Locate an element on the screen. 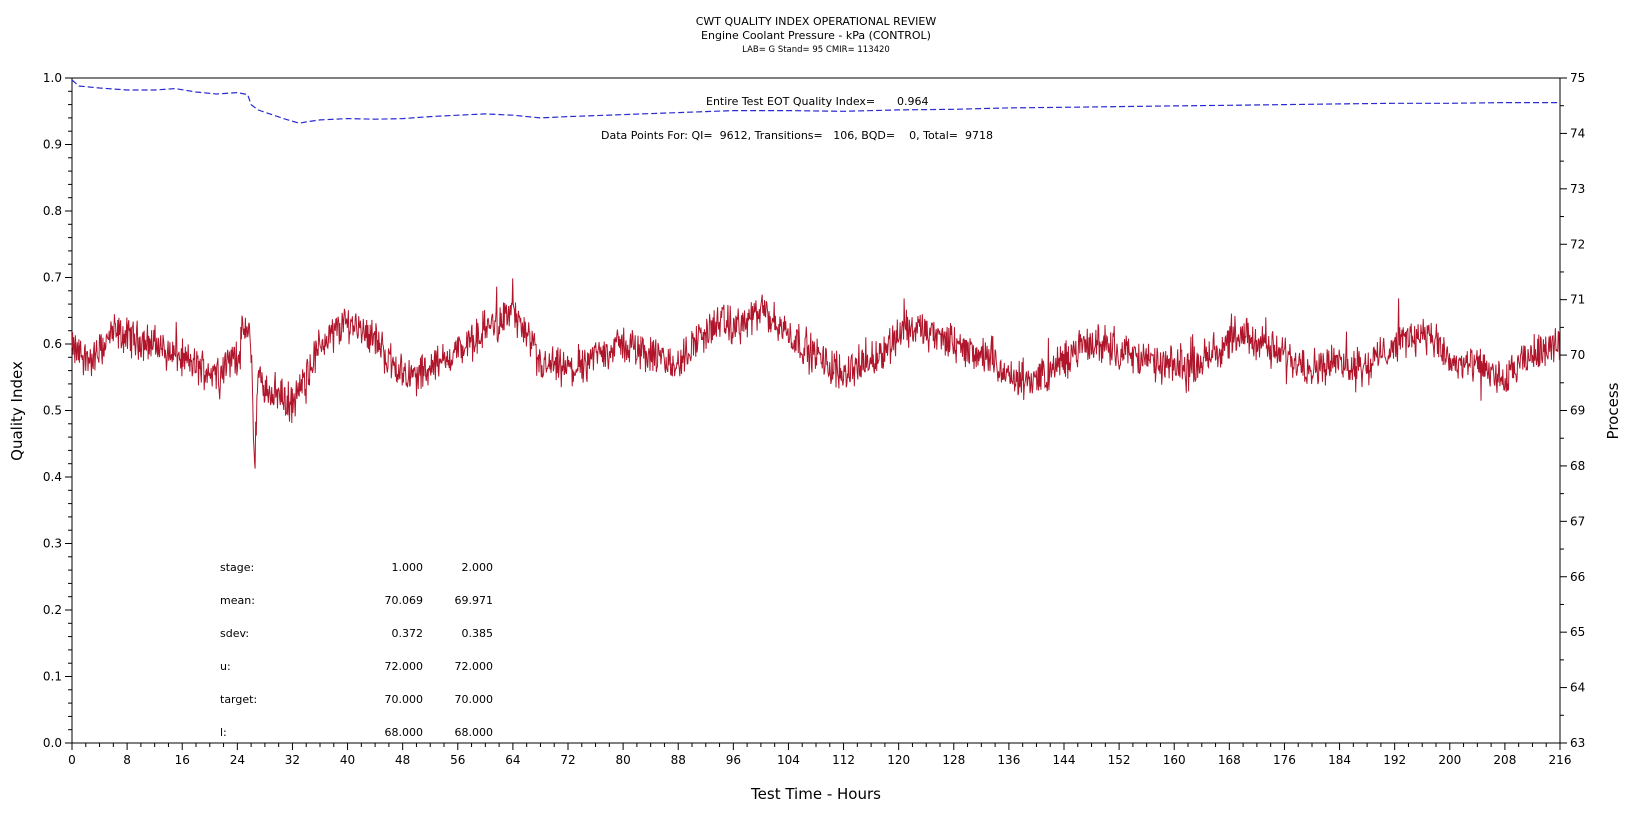  y-right-tick-label: 63 is located at coordinates (1577, 743).